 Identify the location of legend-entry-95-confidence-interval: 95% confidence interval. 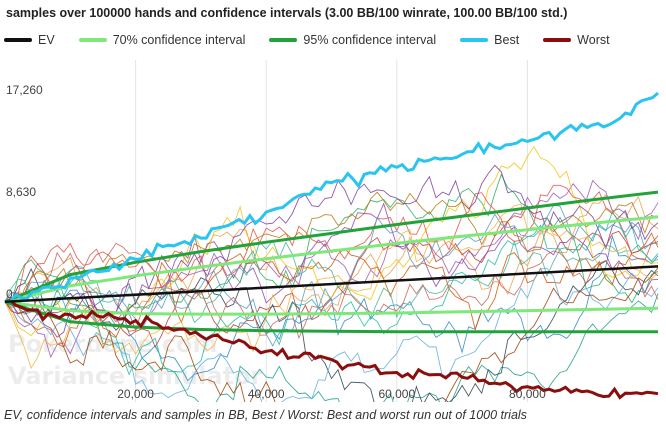
(352, 40).